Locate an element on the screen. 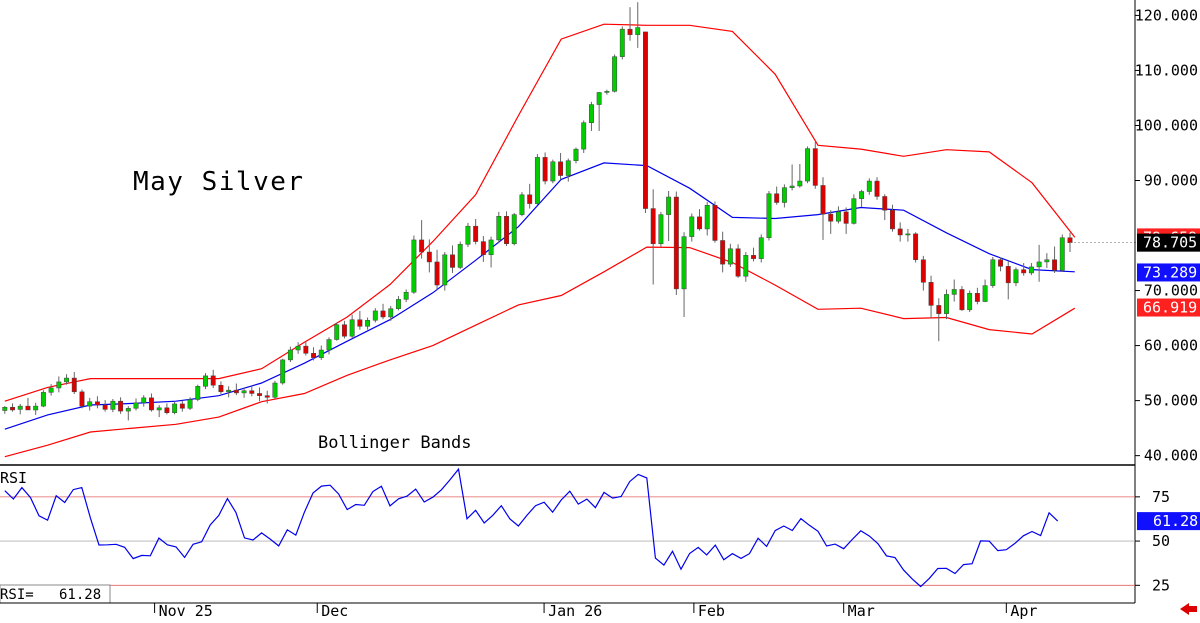 Image resolution: width=1200 pixels, height=623 pixels. price-gridlines is located at coordinates (1137, 235).